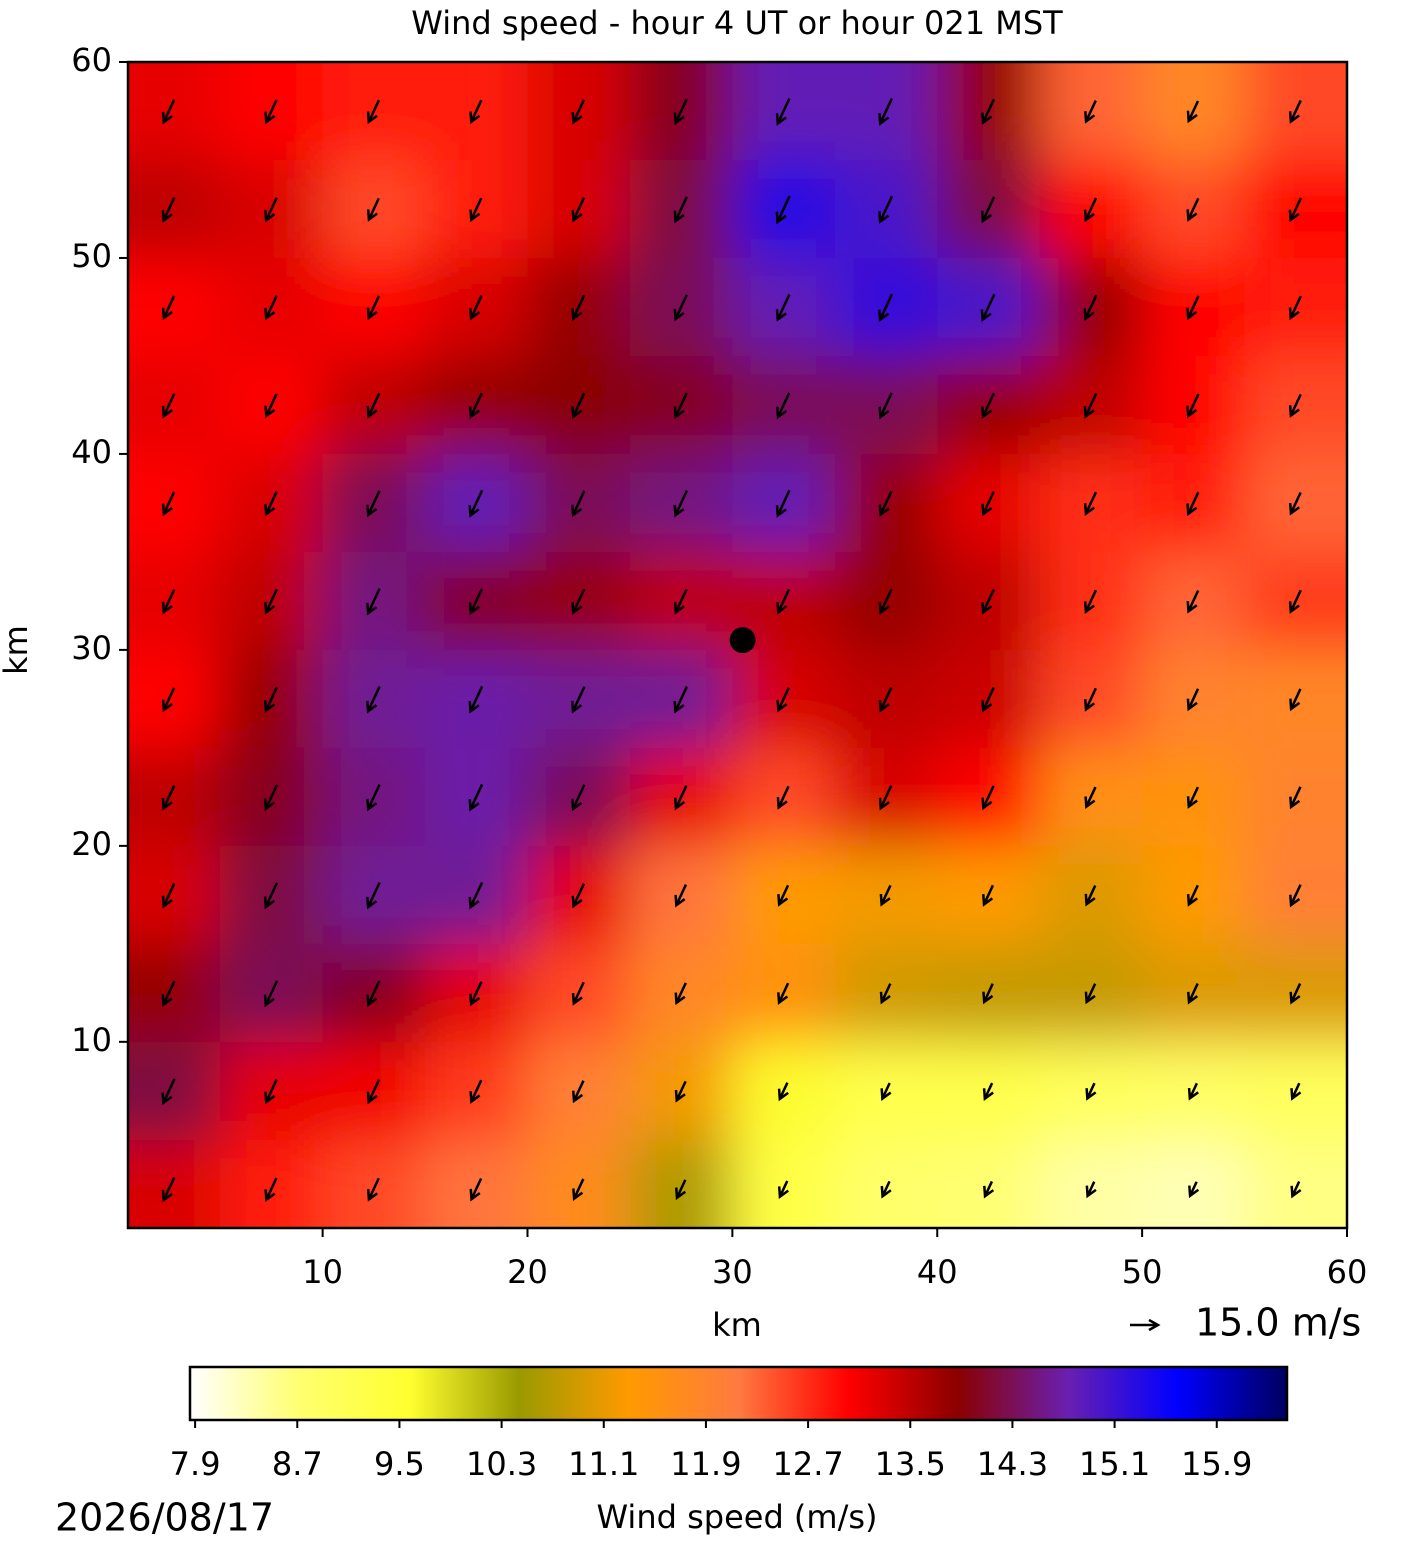 This screenshot has height=1560, width=1418. Describe the element at coordinates (807, 1464) in the screenshot. I see `colorbar-tick-label: 12.7` at that location.